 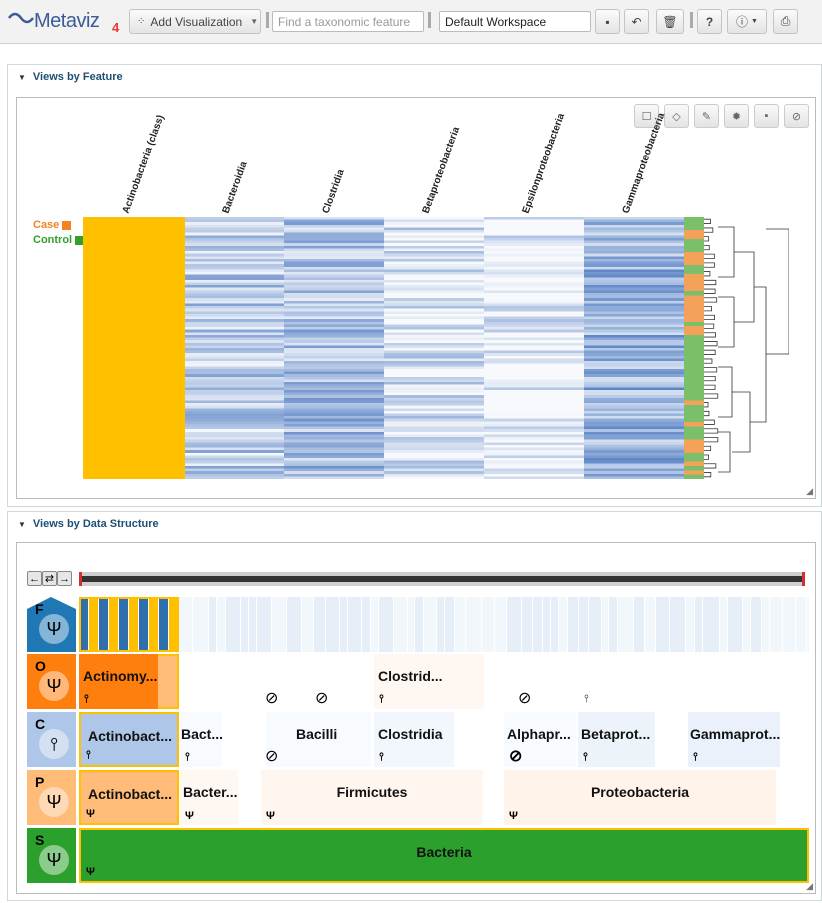 I want to click on level-order: O Ψ, so click(x=51, y=681).